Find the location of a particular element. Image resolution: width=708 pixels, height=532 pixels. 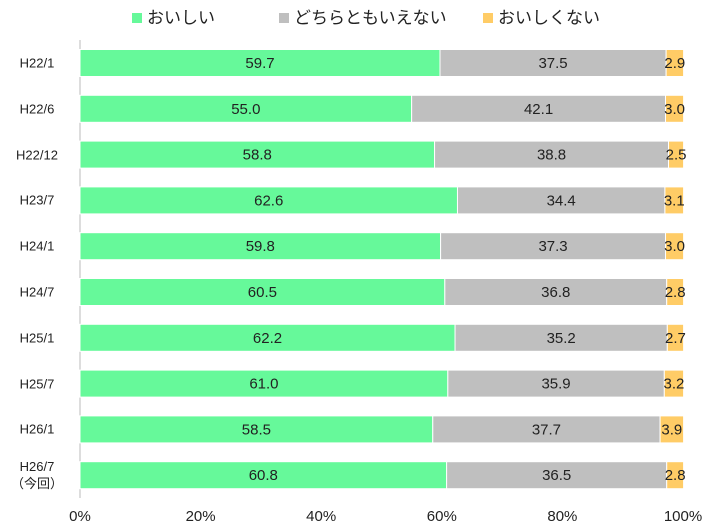

y-tick-label: H22/6 is located at coordinates (37, 109).